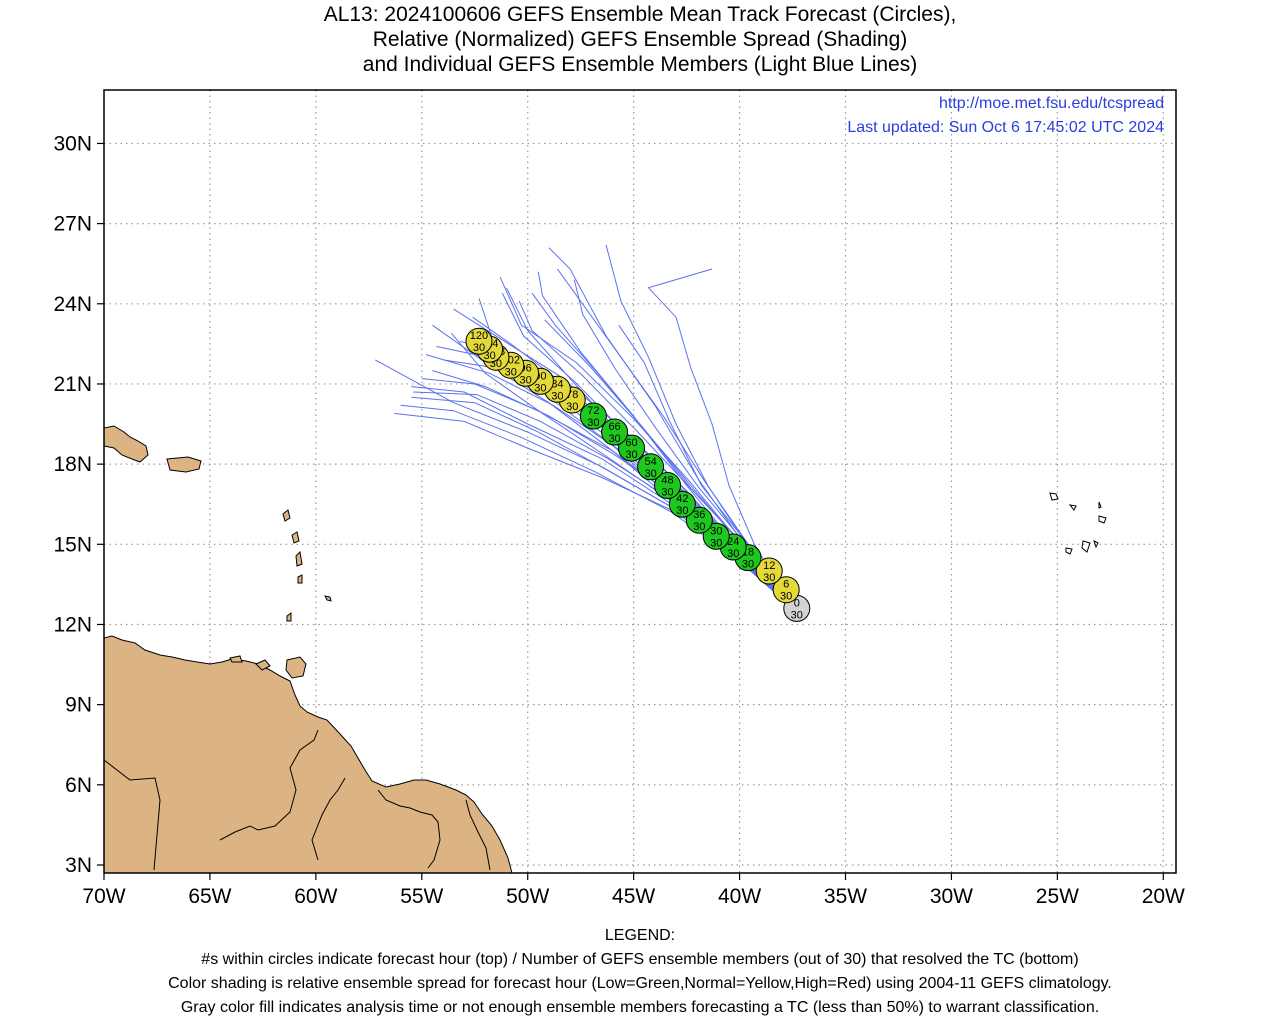  I want to click on south-america-land, so click(308, 754).